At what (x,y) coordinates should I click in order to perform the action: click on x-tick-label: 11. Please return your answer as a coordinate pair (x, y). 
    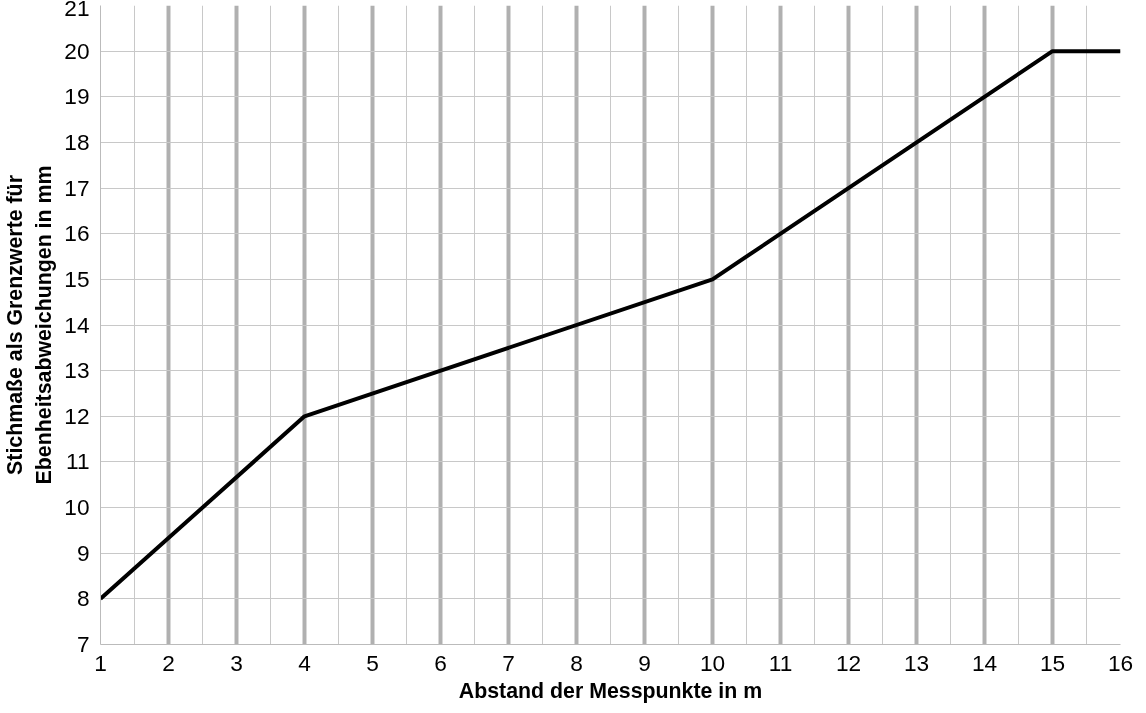
    Looking at the image, I should click on (780, 662).